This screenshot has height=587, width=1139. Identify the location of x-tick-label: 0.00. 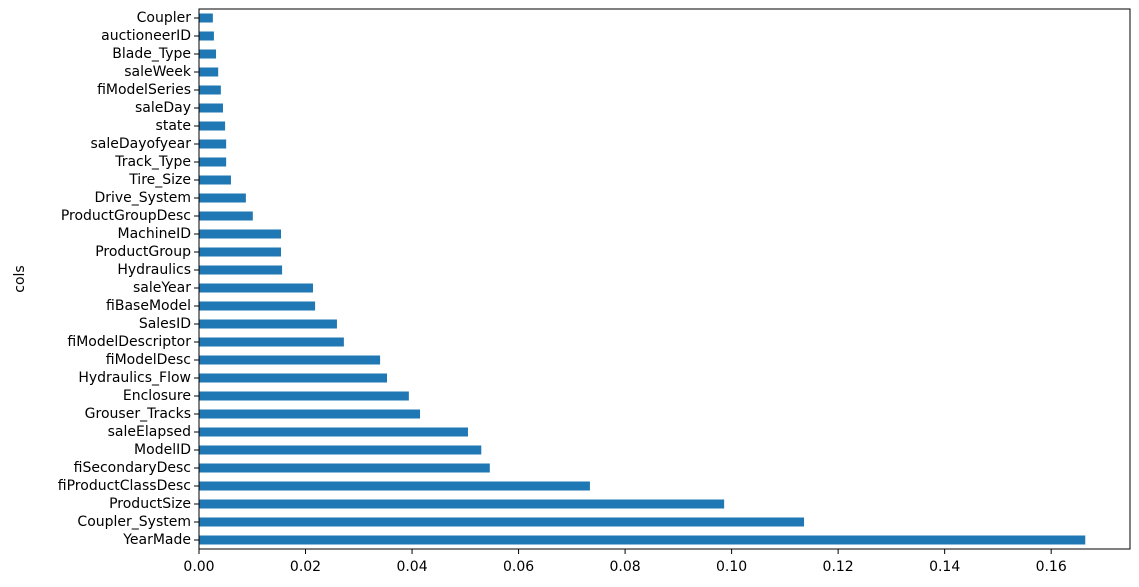
(198, 567).